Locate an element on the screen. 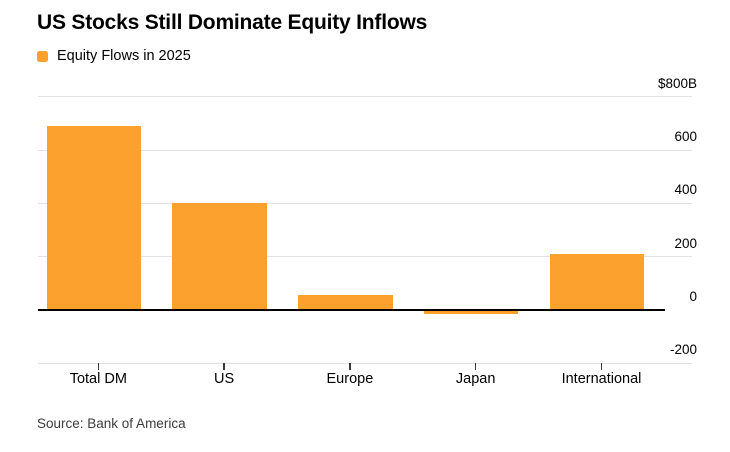  bar-international is located at coordinates (597, 281).